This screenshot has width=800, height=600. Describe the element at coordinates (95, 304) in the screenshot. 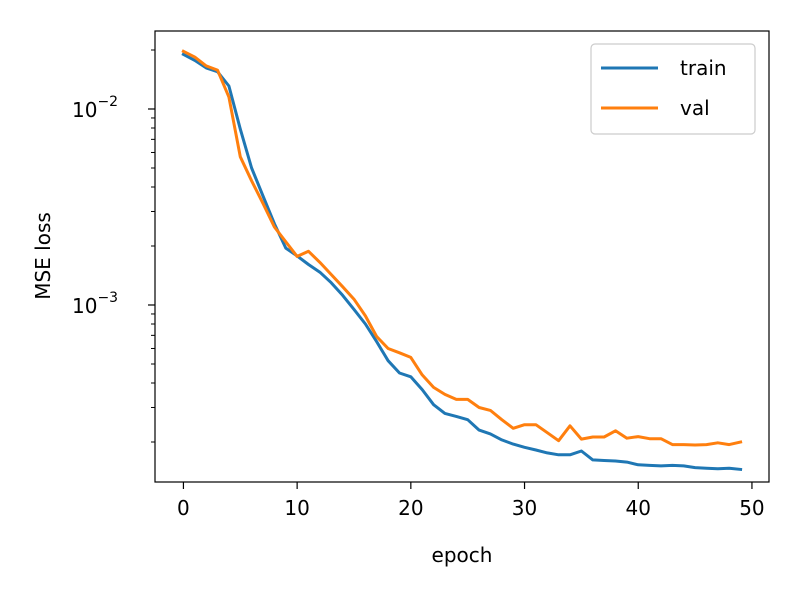

I see `y-tick-label: 10⁻³` at that location.